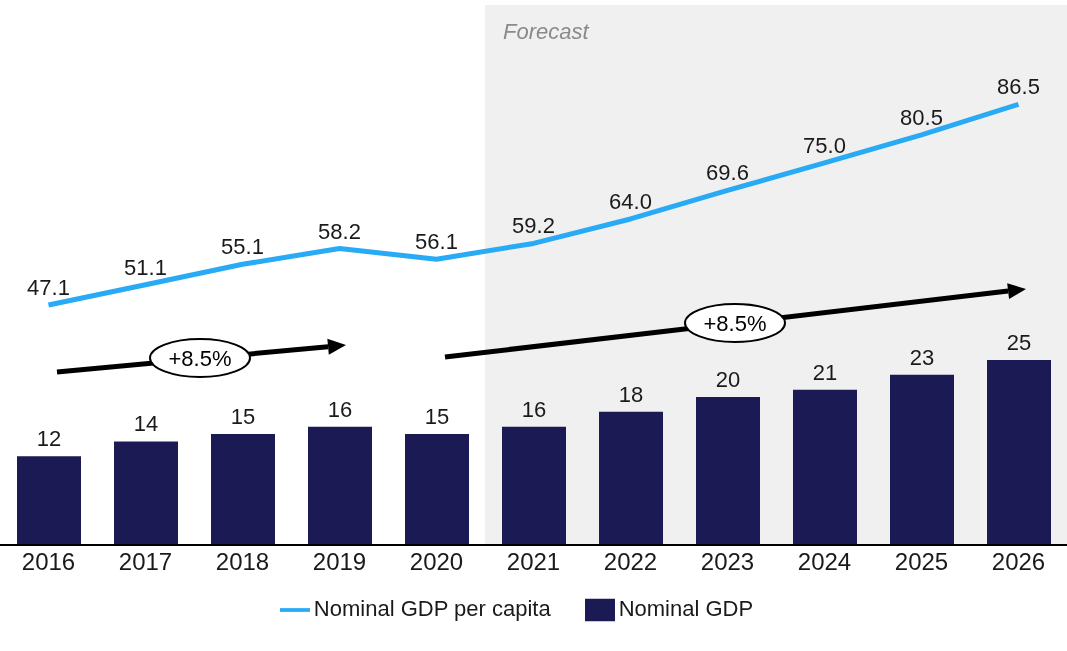 The image size is (1067, 651). I want to click on x-tick-label: 2026, so click(1018, 562).